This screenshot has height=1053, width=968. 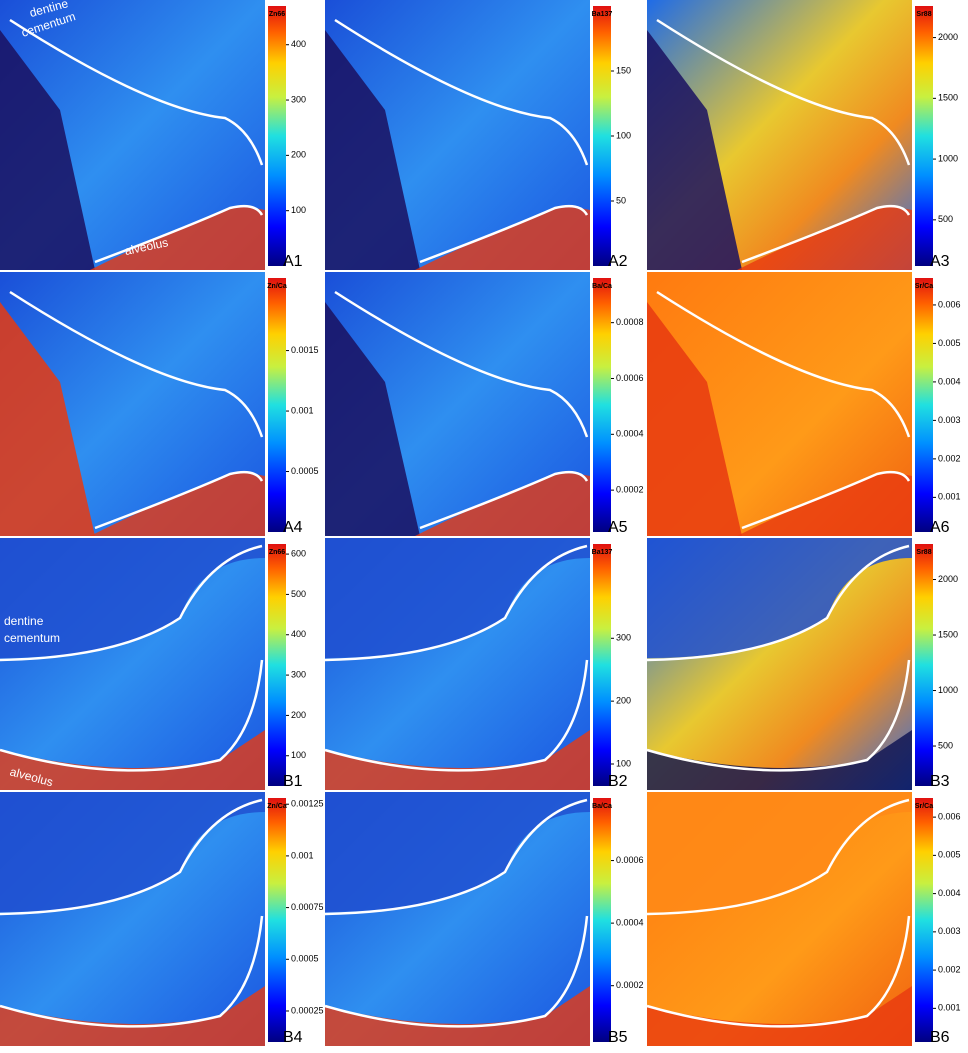 What do you see at coordinates (307, 804) in the screenshot?
I see `colorbar-tick-label: 0.00125` at bounding box center [307, 804].